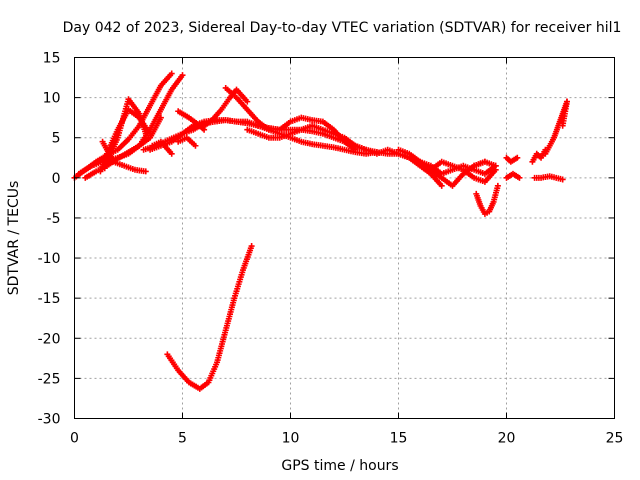 This screenshot has width=640, height=480. I want to click on y-tick-label: 5, so click(56, 139).